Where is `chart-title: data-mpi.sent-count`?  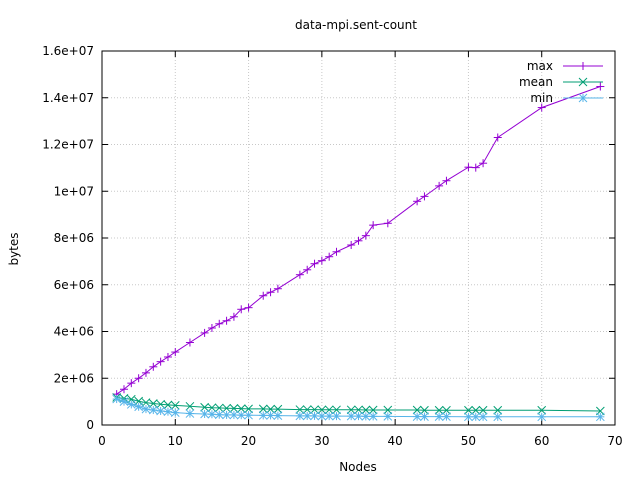
chart-title: data-mpi.sent-count is located at coordinates (356, 25).